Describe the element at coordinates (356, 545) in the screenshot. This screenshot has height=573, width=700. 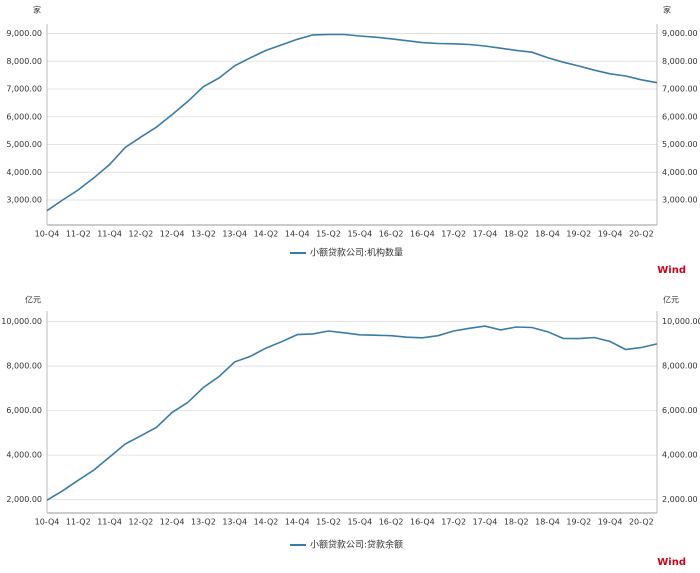
I see `legend-label: 小额贷款公司:贷款余额` at that location.